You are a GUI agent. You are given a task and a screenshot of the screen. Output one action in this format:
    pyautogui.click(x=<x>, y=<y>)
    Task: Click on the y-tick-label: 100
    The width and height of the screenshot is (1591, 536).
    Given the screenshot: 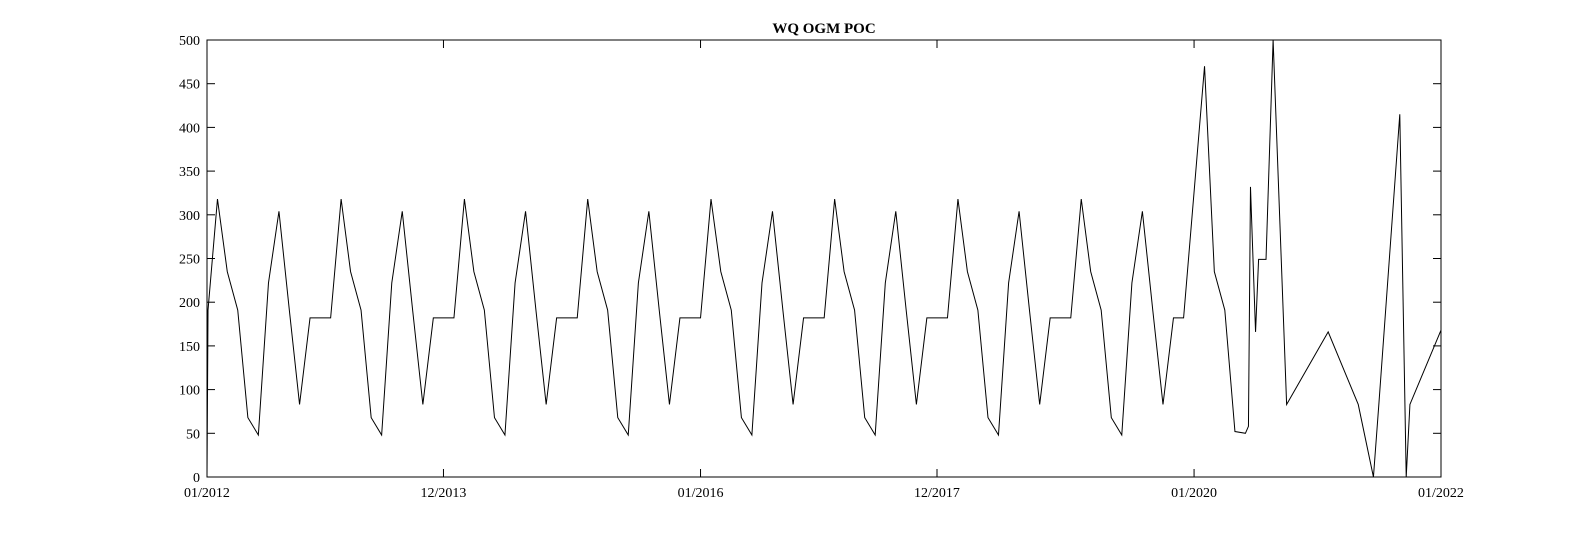 What is the action you would take?
    pyautogui.click(x=189, y=391)
    